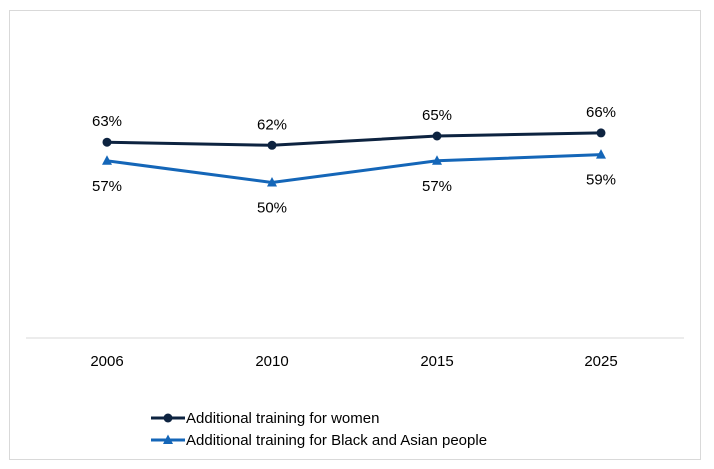  I want to click on x-tick-label-2006: 2006, so click(106, 361).